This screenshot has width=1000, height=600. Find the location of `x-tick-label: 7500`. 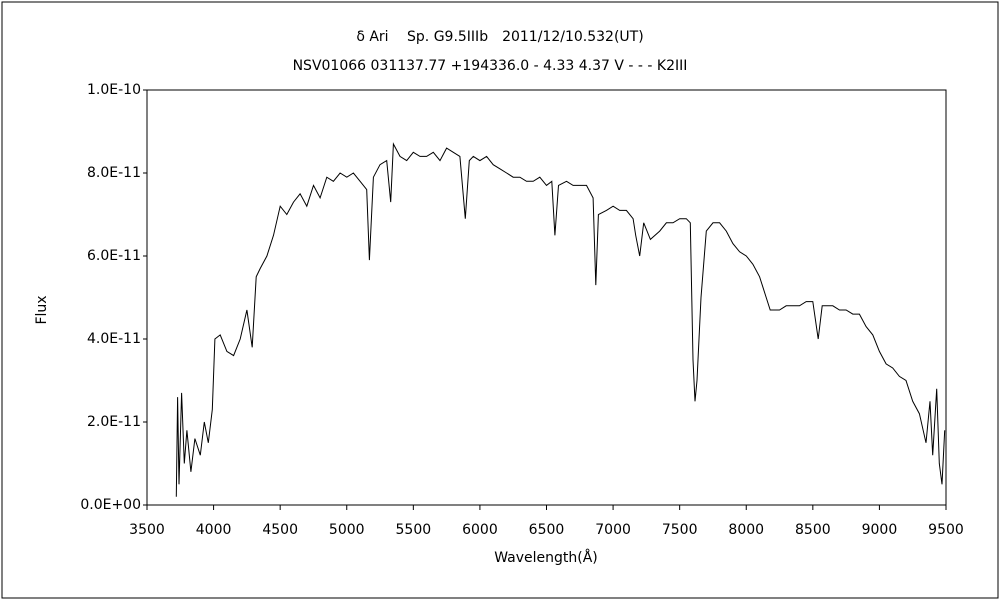

x-tick-label: 7500 is located at coordinates (680, 530).